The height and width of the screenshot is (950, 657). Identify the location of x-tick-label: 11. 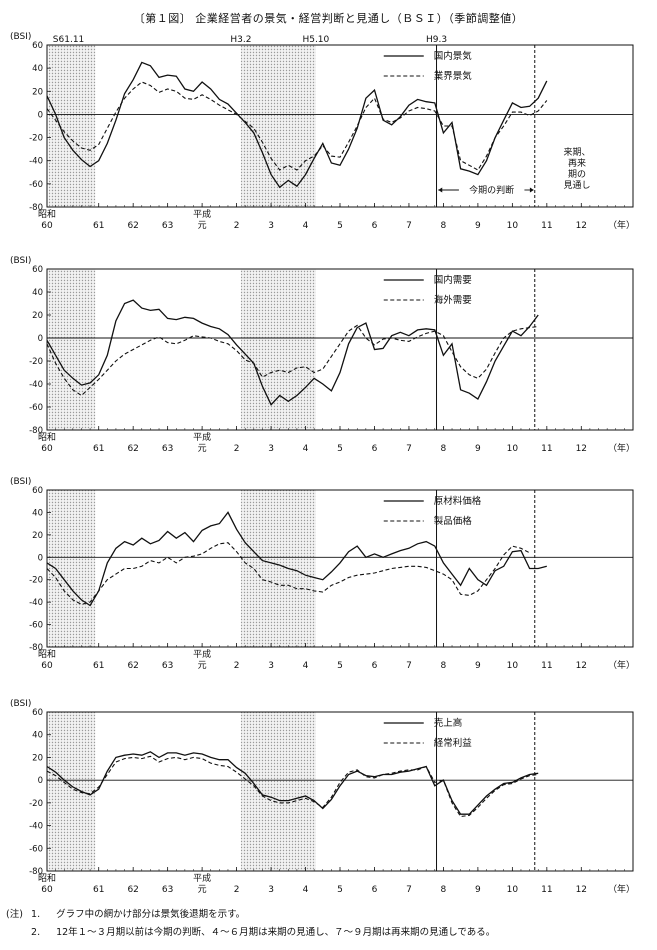
(546, 449).